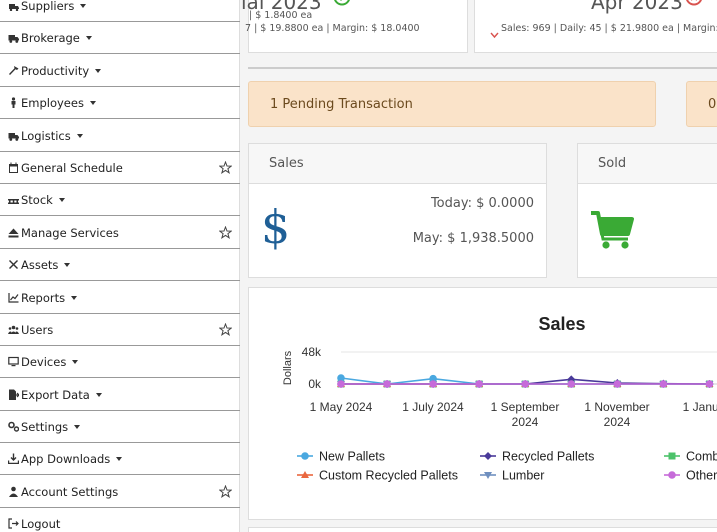  Describe the element at coordinates (13, 6) in the screenshot. I see `supplier-icon` at that location.